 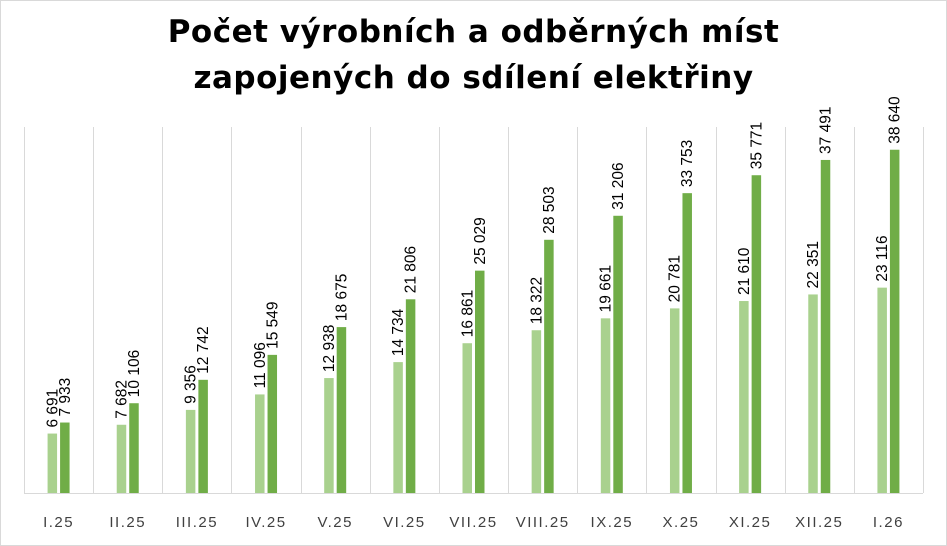 I want to click on data-label-series-2-1: 7 933, so click(x=65, y=397).